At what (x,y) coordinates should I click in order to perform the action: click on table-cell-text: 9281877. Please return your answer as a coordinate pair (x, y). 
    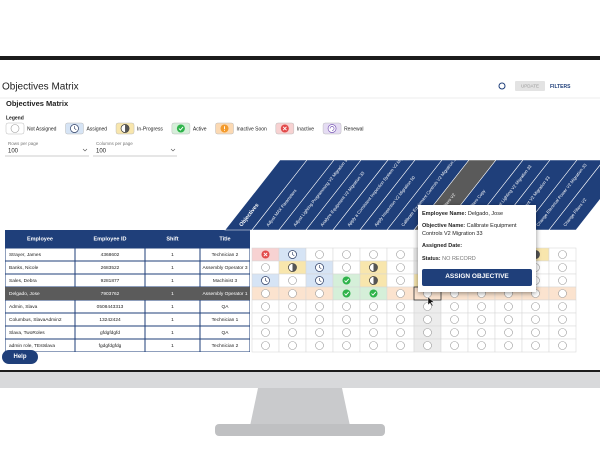
    Looking at the image, I should click on (110, 281).